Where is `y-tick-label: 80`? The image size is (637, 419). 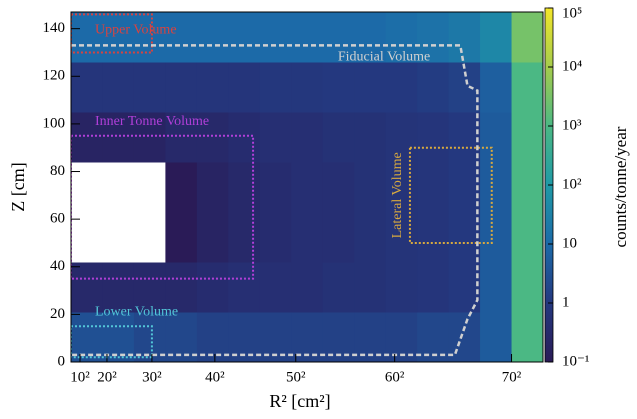
y-tick-label: 80 is located at coordinates (57, 171).